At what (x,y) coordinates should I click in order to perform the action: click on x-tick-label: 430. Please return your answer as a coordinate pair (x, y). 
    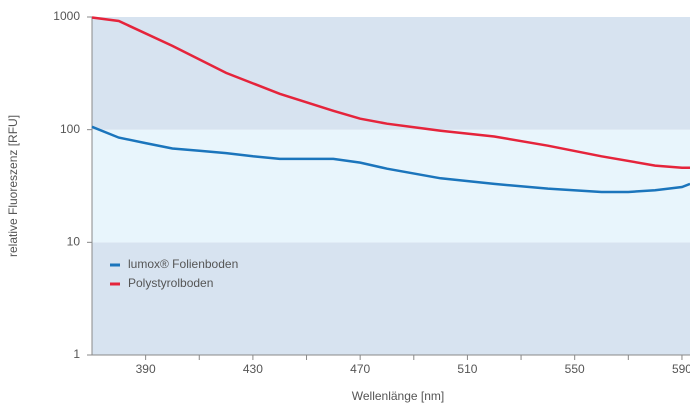
    Looking at the image, I should click on (253, 369).